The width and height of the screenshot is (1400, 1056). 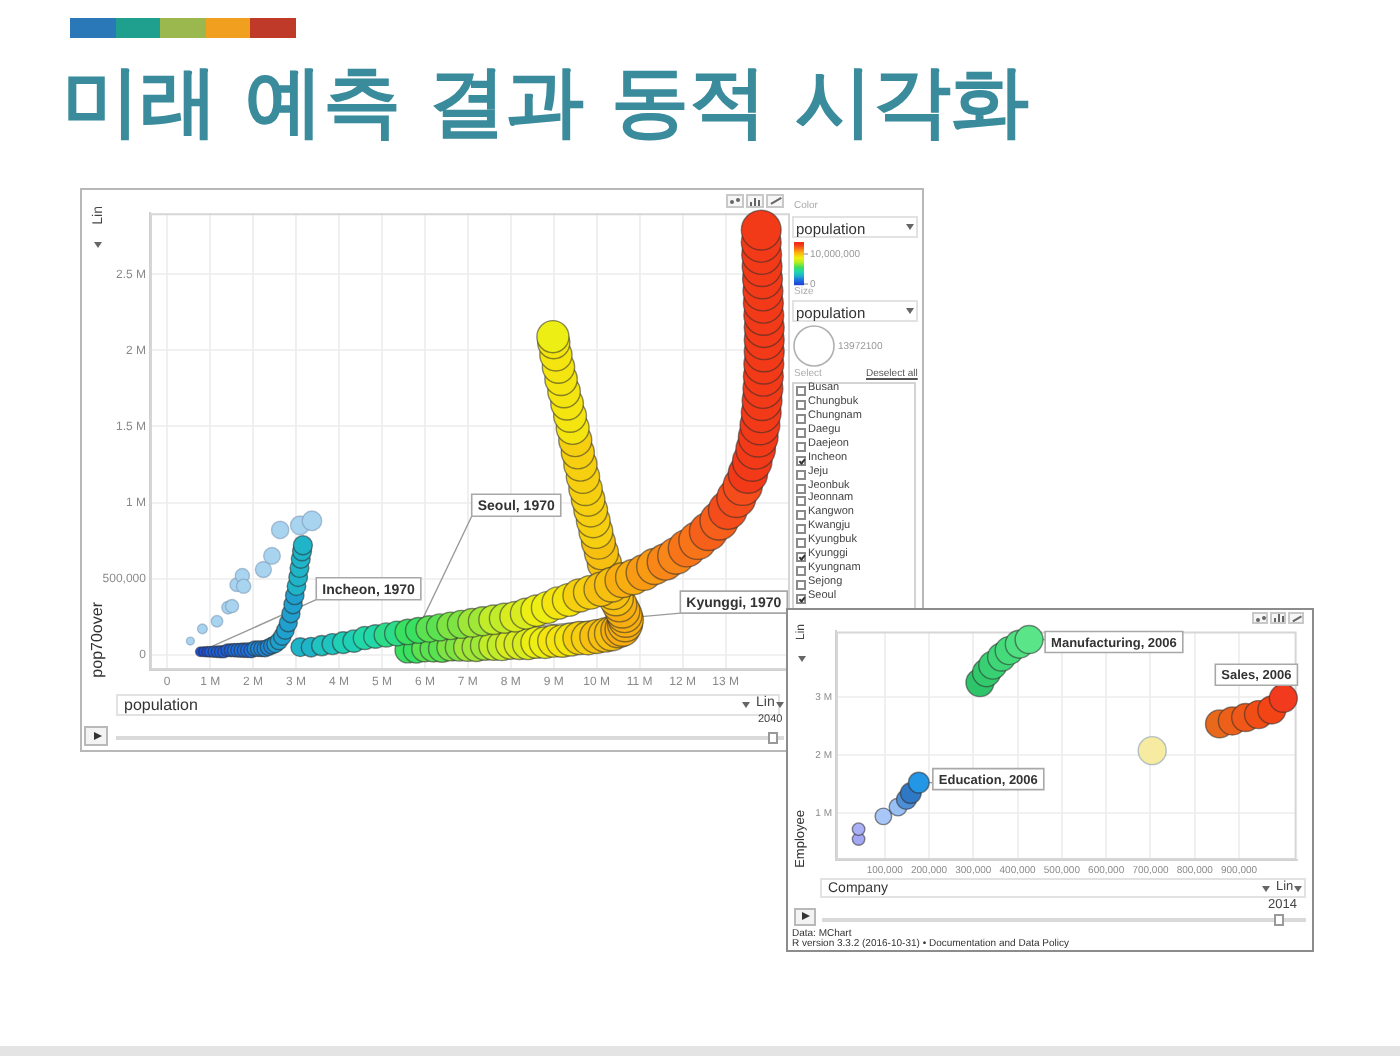 I want to click on chart-title: 미래 예측 결과 동적 시각화, so click(x=545, y=103).